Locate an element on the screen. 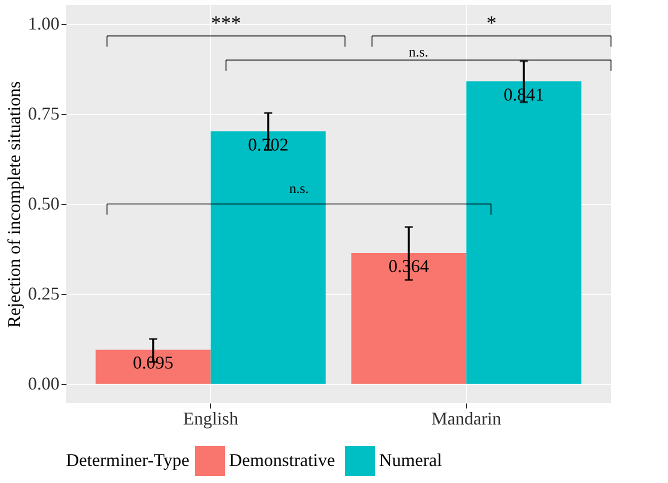 This screenshot has width=668, height=483. annotation: *** is located at coordinates (226, 23).